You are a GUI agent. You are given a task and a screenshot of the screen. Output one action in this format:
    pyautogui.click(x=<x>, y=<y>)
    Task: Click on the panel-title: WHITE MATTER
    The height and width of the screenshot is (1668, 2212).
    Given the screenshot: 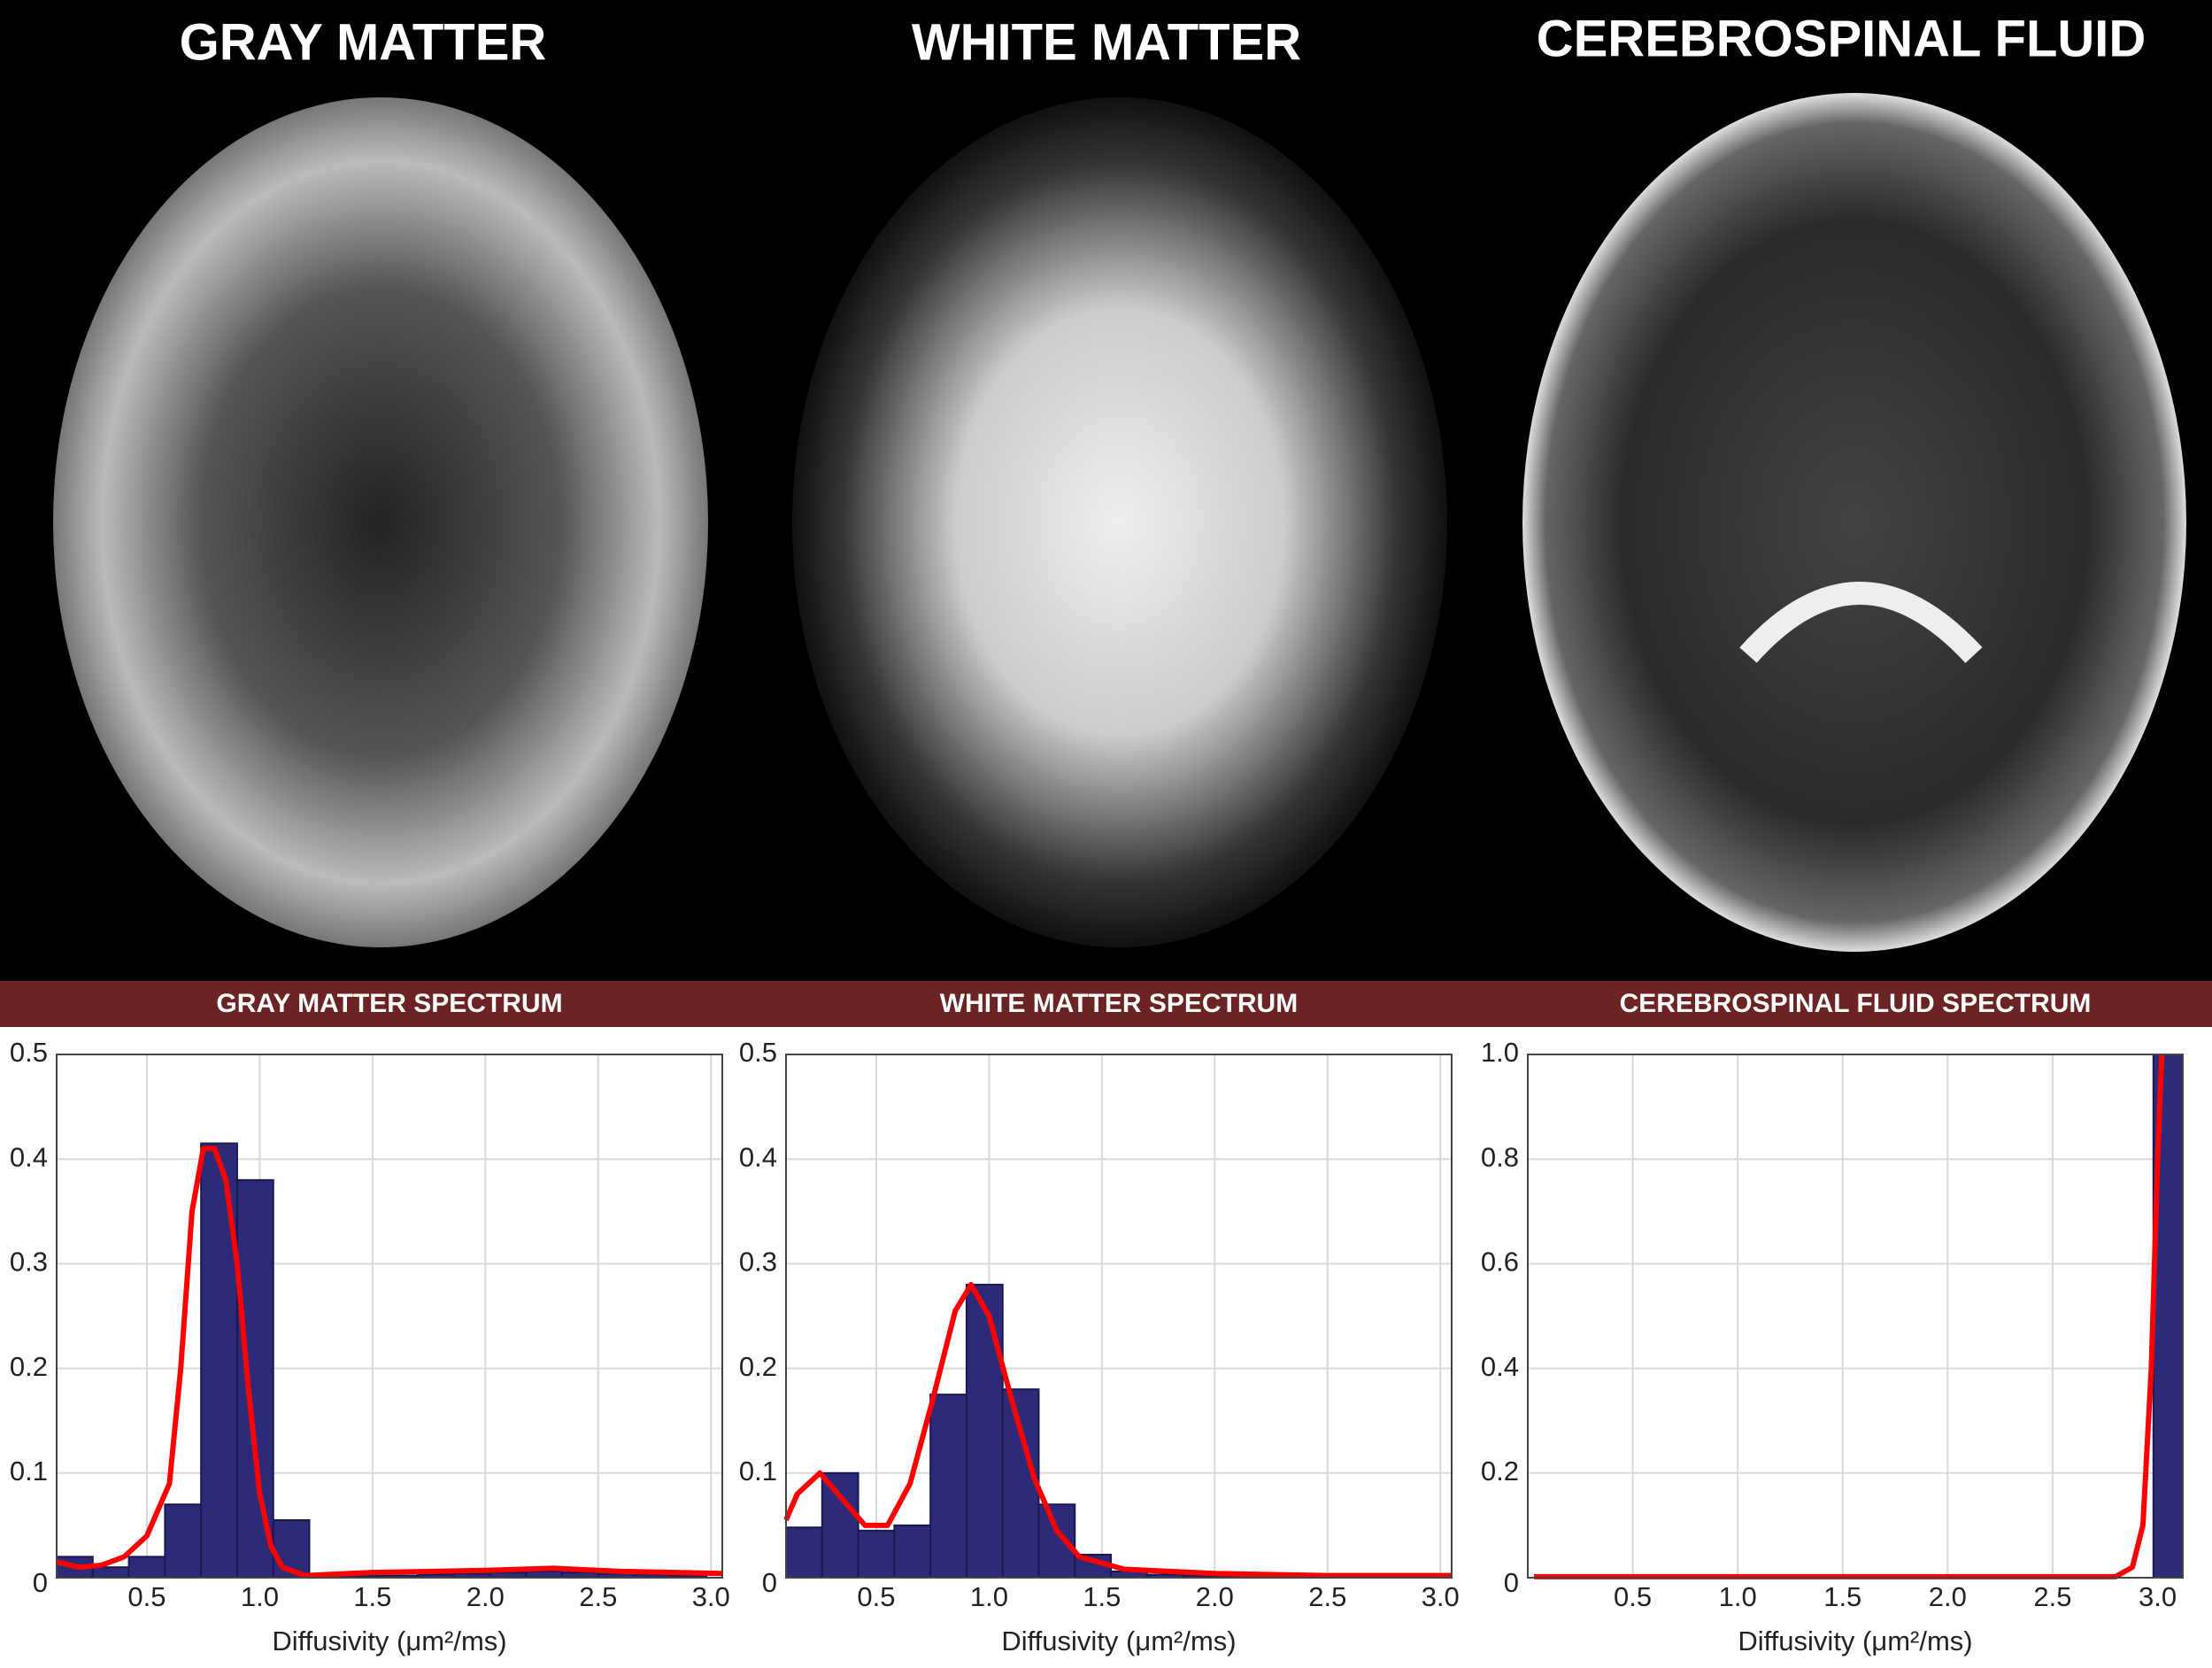 What is the action you would take?
    pyautogui.click(x=1106, y=42)
    